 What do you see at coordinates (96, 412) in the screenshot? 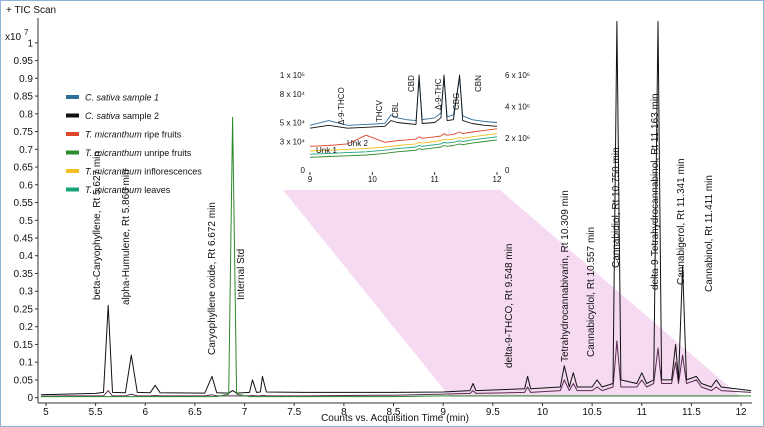
I see `x-tick-label: 5.5` at bounding box center [96, 412].